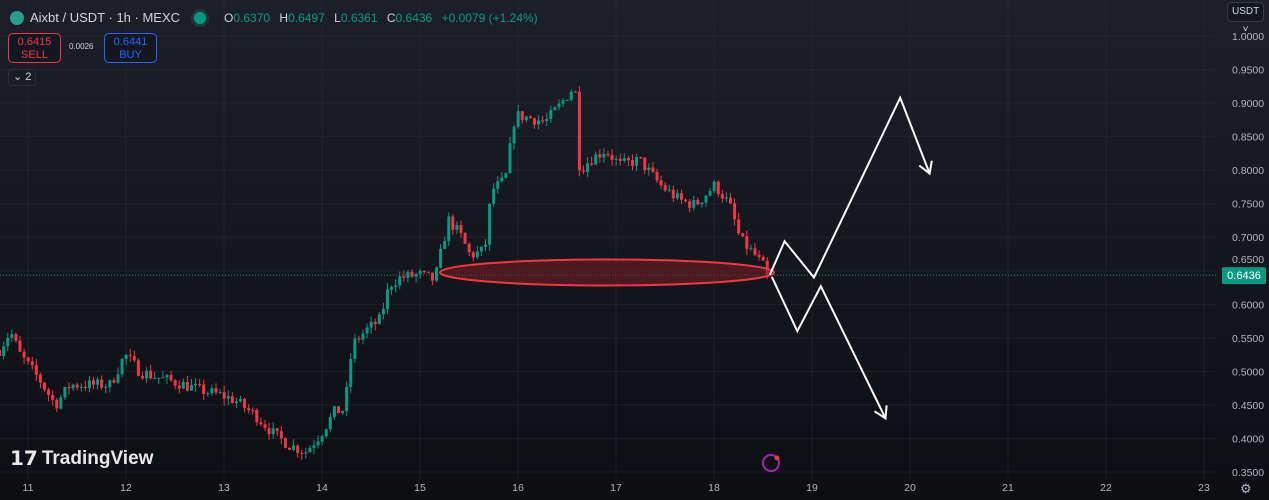 This screenshot has width=1269, height=500. I want to click on sell-button: 0.6415 SELL, so click(34, 48).